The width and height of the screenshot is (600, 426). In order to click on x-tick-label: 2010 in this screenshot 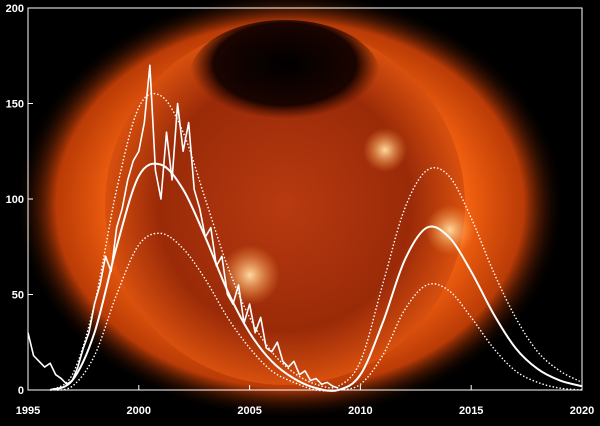, I will do `click(360, 411)`.